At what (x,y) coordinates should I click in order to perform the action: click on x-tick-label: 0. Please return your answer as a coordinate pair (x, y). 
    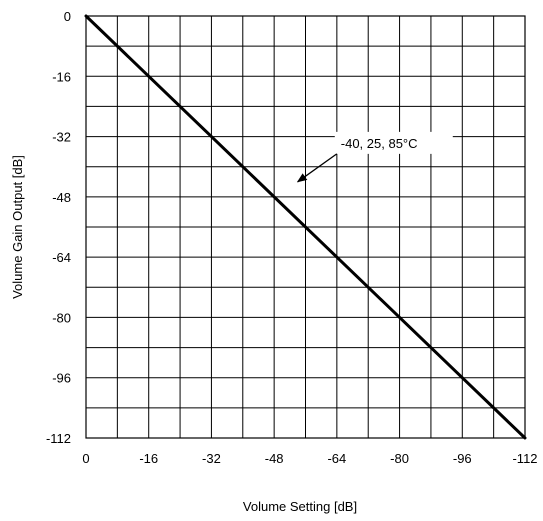
    Looking at the image, I should click on (85, 458).